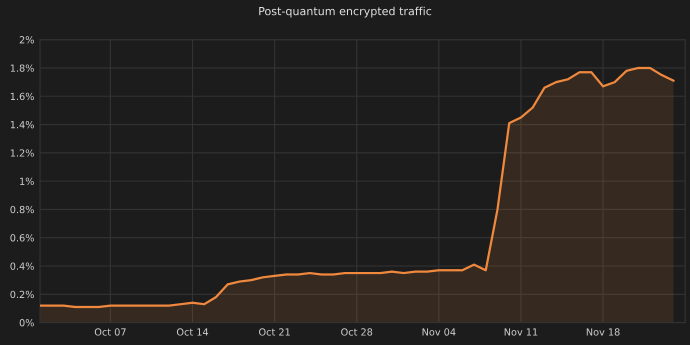  What do you see at coordinates (345, 12) in the screenshot?
I see `chart-title: Post-quantum encrypted traffic` at bounding box center [345, 12].